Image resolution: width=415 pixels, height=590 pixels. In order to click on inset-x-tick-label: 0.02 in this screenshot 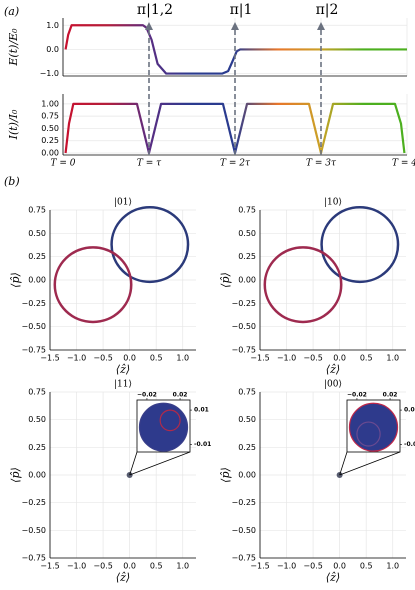, I will do `click(180, 395)`.